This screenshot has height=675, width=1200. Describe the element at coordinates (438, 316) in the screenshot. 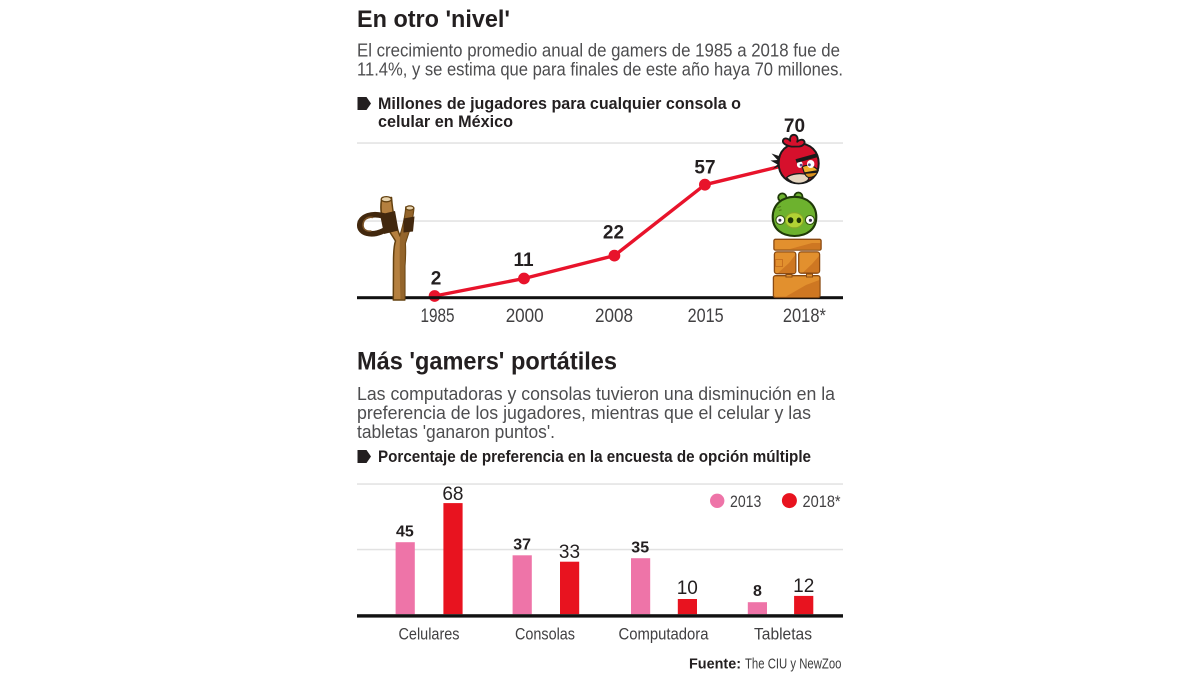

I see `svg-text: 1985` at that location.